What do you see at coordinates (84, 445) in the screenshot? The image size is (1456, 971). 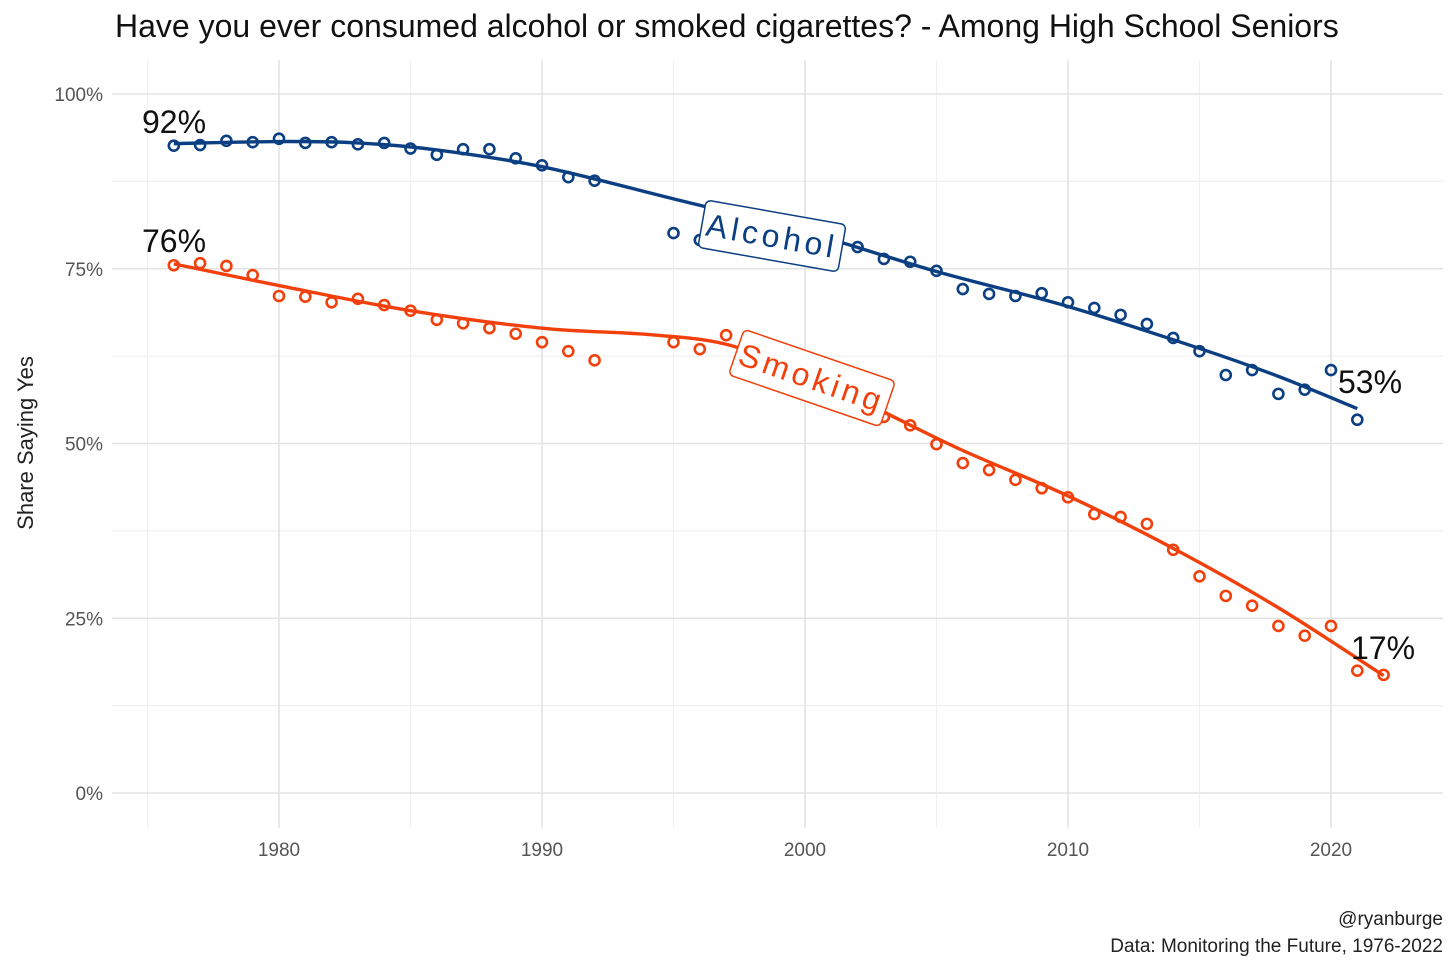 I see `y-tick-label: 50%` at bounding box center [84, 445].